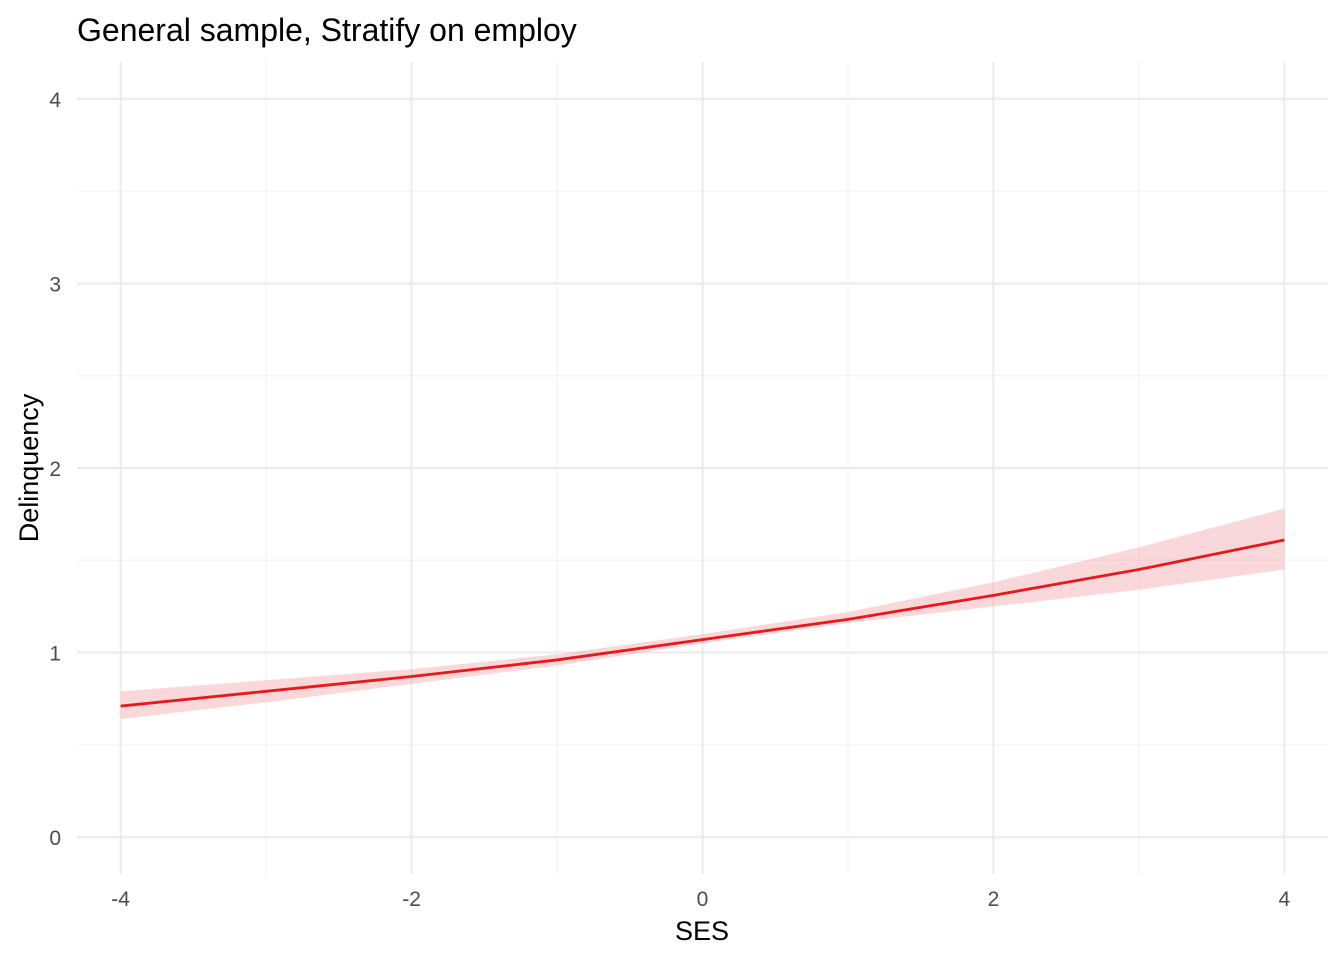  Describe the element at coordinates (55, 838) in the screenshot. I see `y-tick-label: 0` at that location.